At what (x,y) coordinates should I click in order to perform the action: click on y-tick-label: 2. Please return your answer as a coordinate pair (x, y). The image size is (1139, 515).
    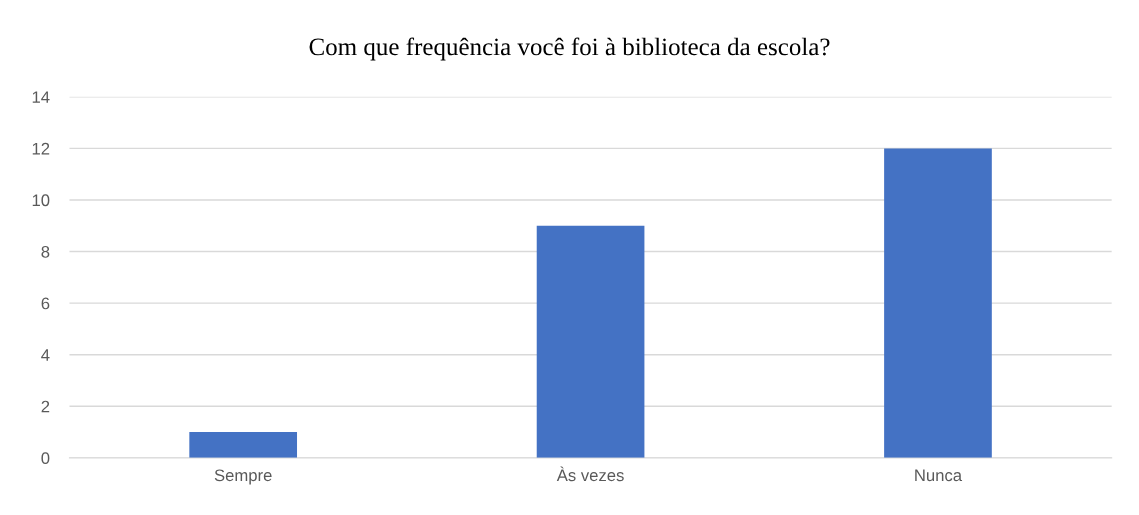
    Looking at the image, I should click on (45, 406).